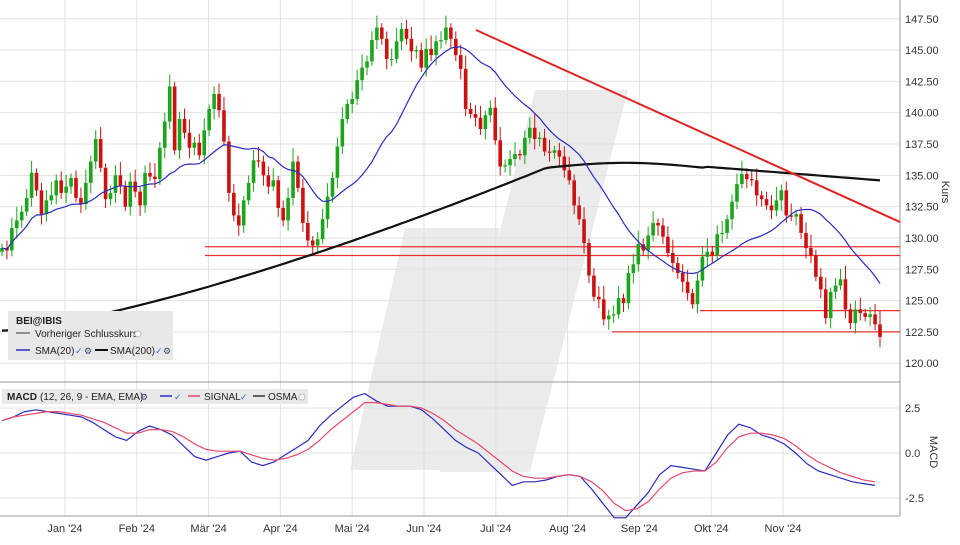 This screenshot has width=960, height=545. Describe the element at coordinates (86, 334) in the screenshot. I see `legend-prev-close: Vorheriger Schlusskurs` at that location.